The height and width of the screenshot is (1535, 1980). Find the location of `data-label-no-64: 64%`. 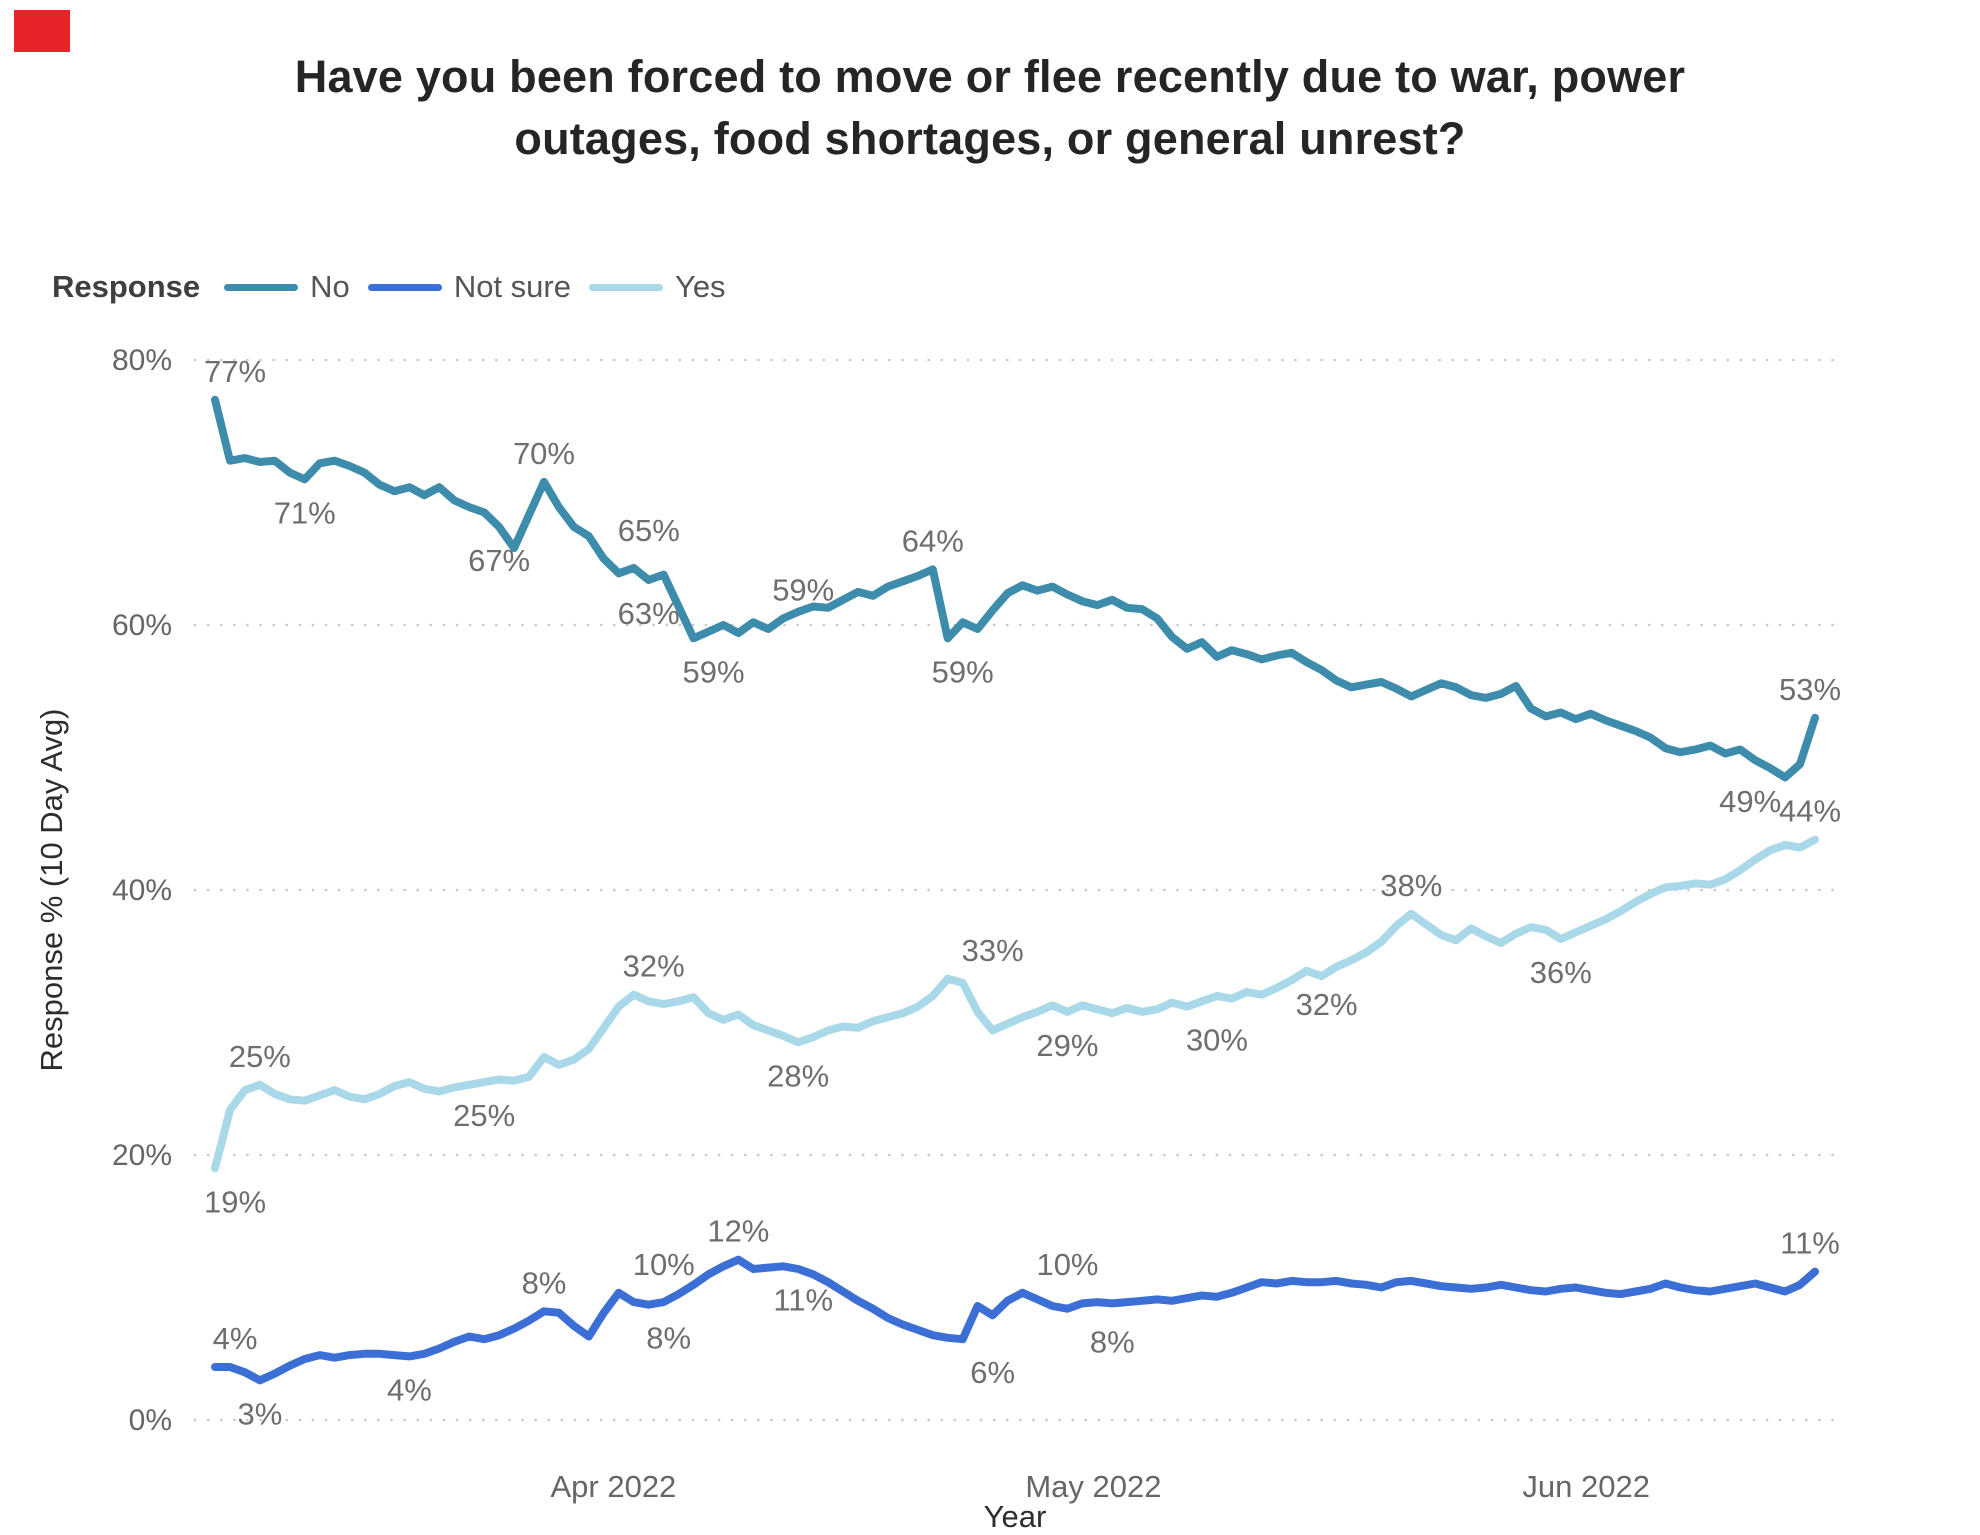

data-label-no-64: 64% is located at coordinates (933, 540).